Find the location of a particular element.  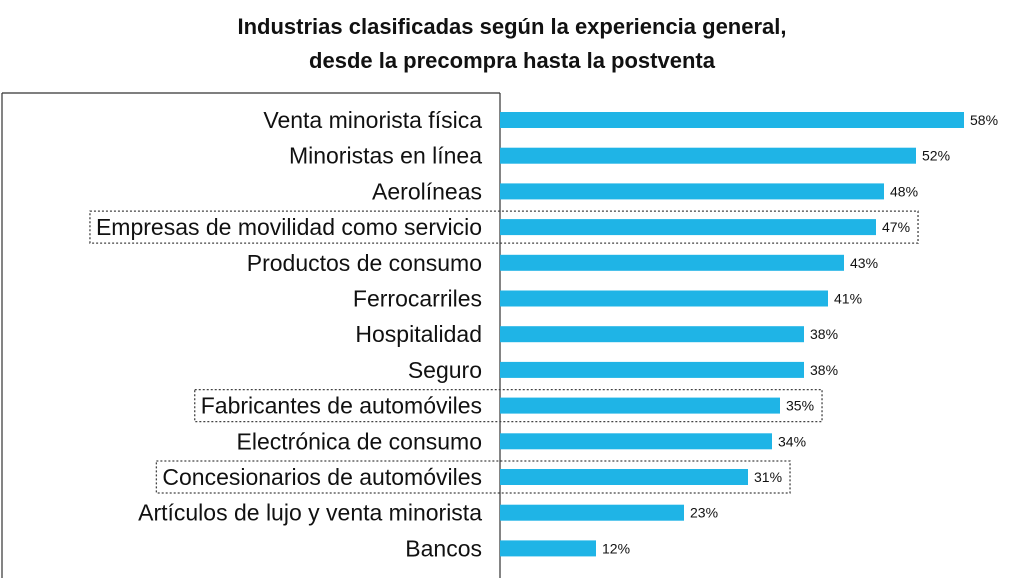

bar-seguro is located at coordinates (652, 369).